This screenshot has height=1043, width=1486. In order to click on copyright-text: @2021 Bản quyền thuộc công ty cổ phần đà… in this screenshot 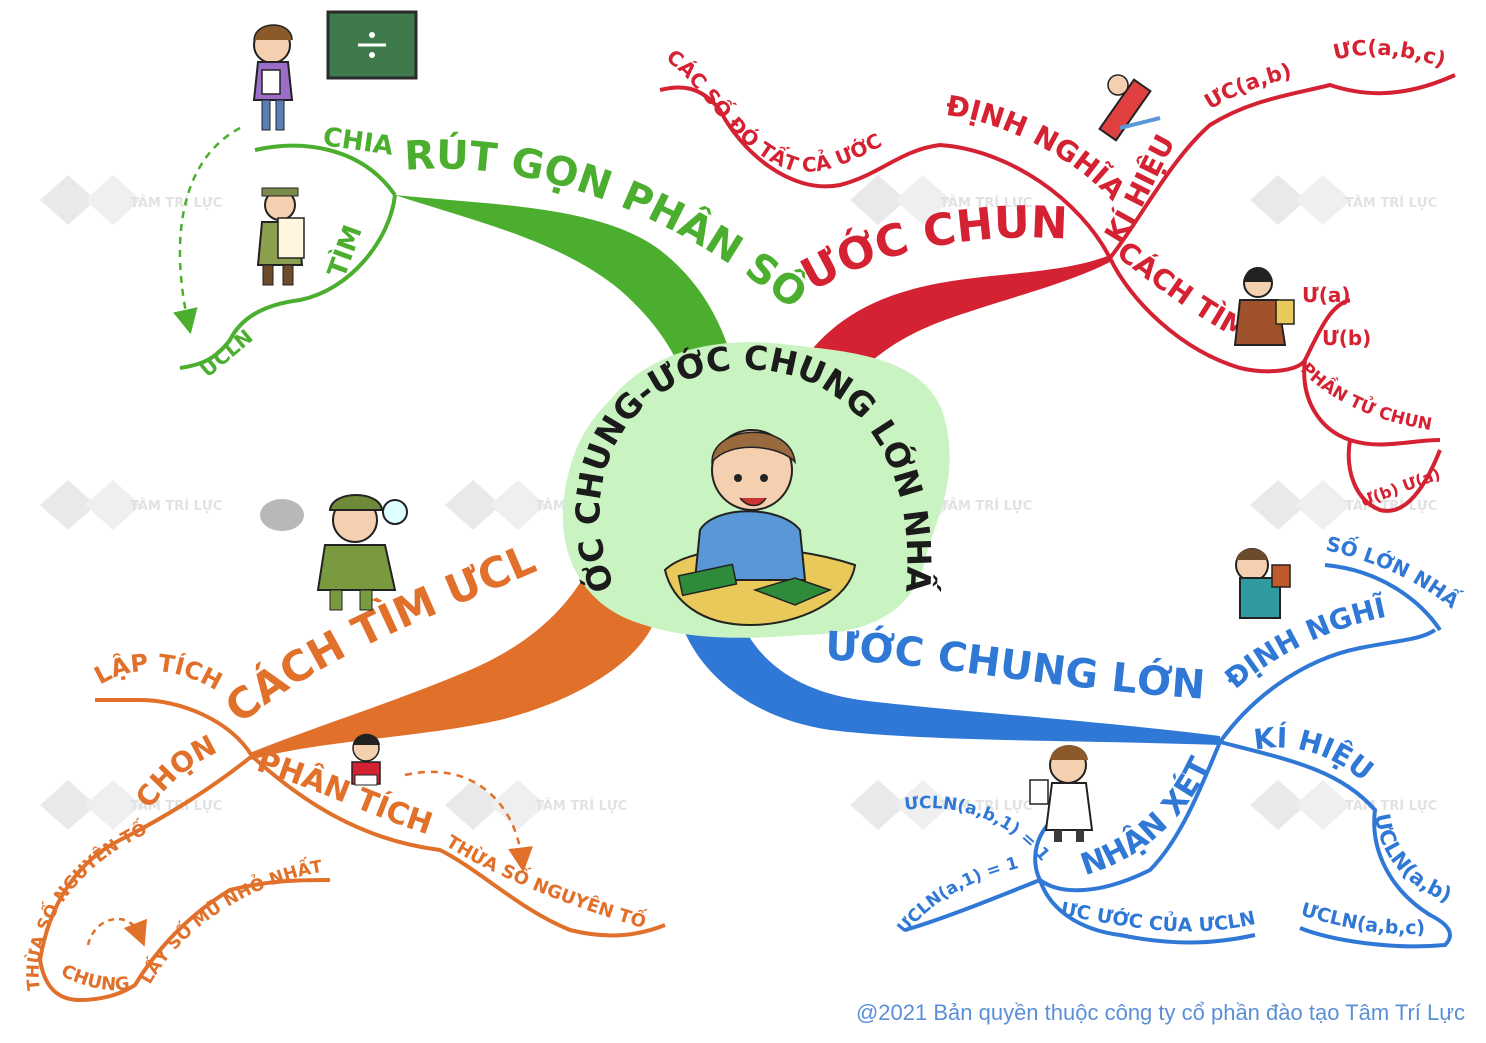, I will do `click(1160, 1012)`.